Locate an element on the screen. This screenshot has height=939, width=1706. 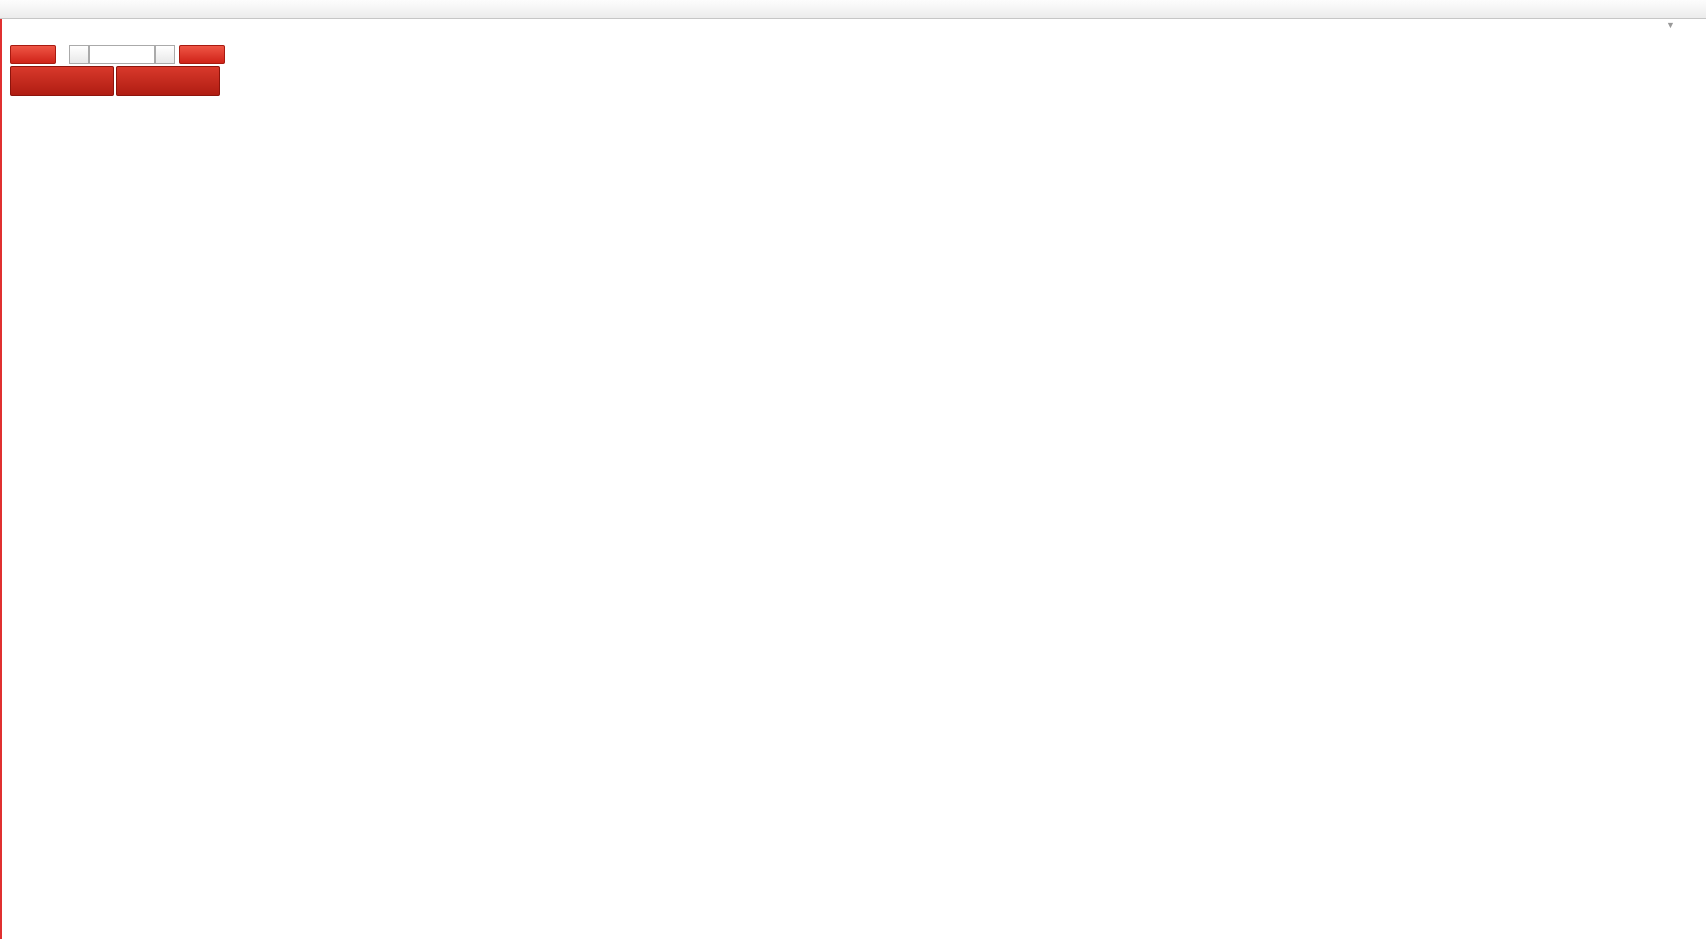
main-toolbar is located at coordinates (853, 9).